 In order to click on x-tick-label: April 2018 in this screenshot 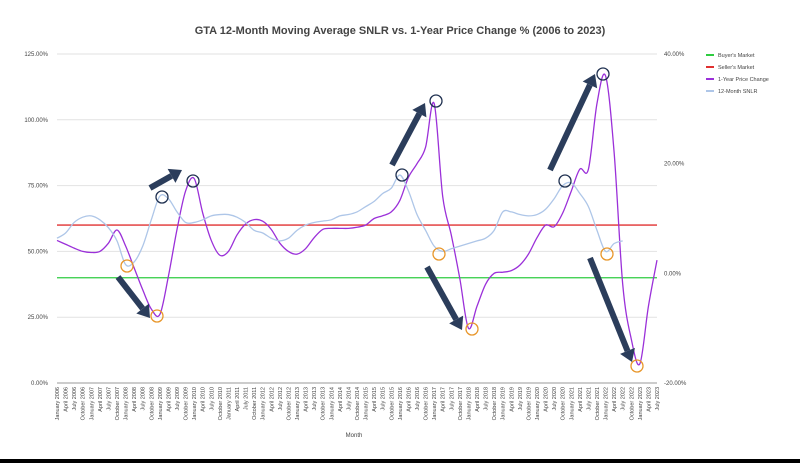, I will do `click(478, 399)`.